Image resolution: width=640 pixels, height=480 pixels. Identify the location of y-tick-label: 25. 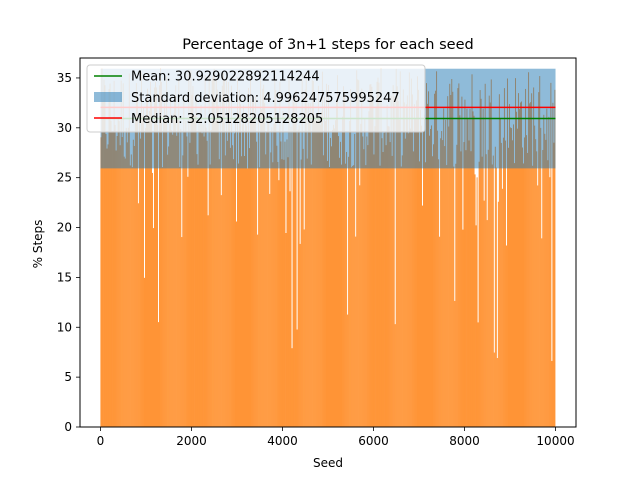
(64, 178).